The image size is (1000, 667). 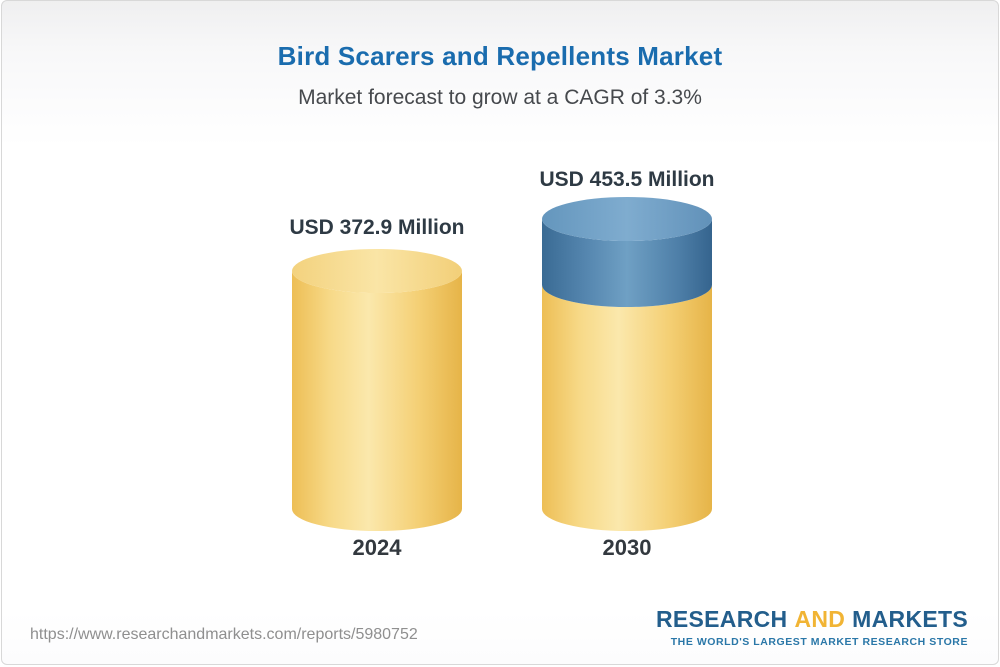 What do you see at coordinates (377, 390) in the screenshot?
I see `cylinder-2024` at bounding box center [377, 390].